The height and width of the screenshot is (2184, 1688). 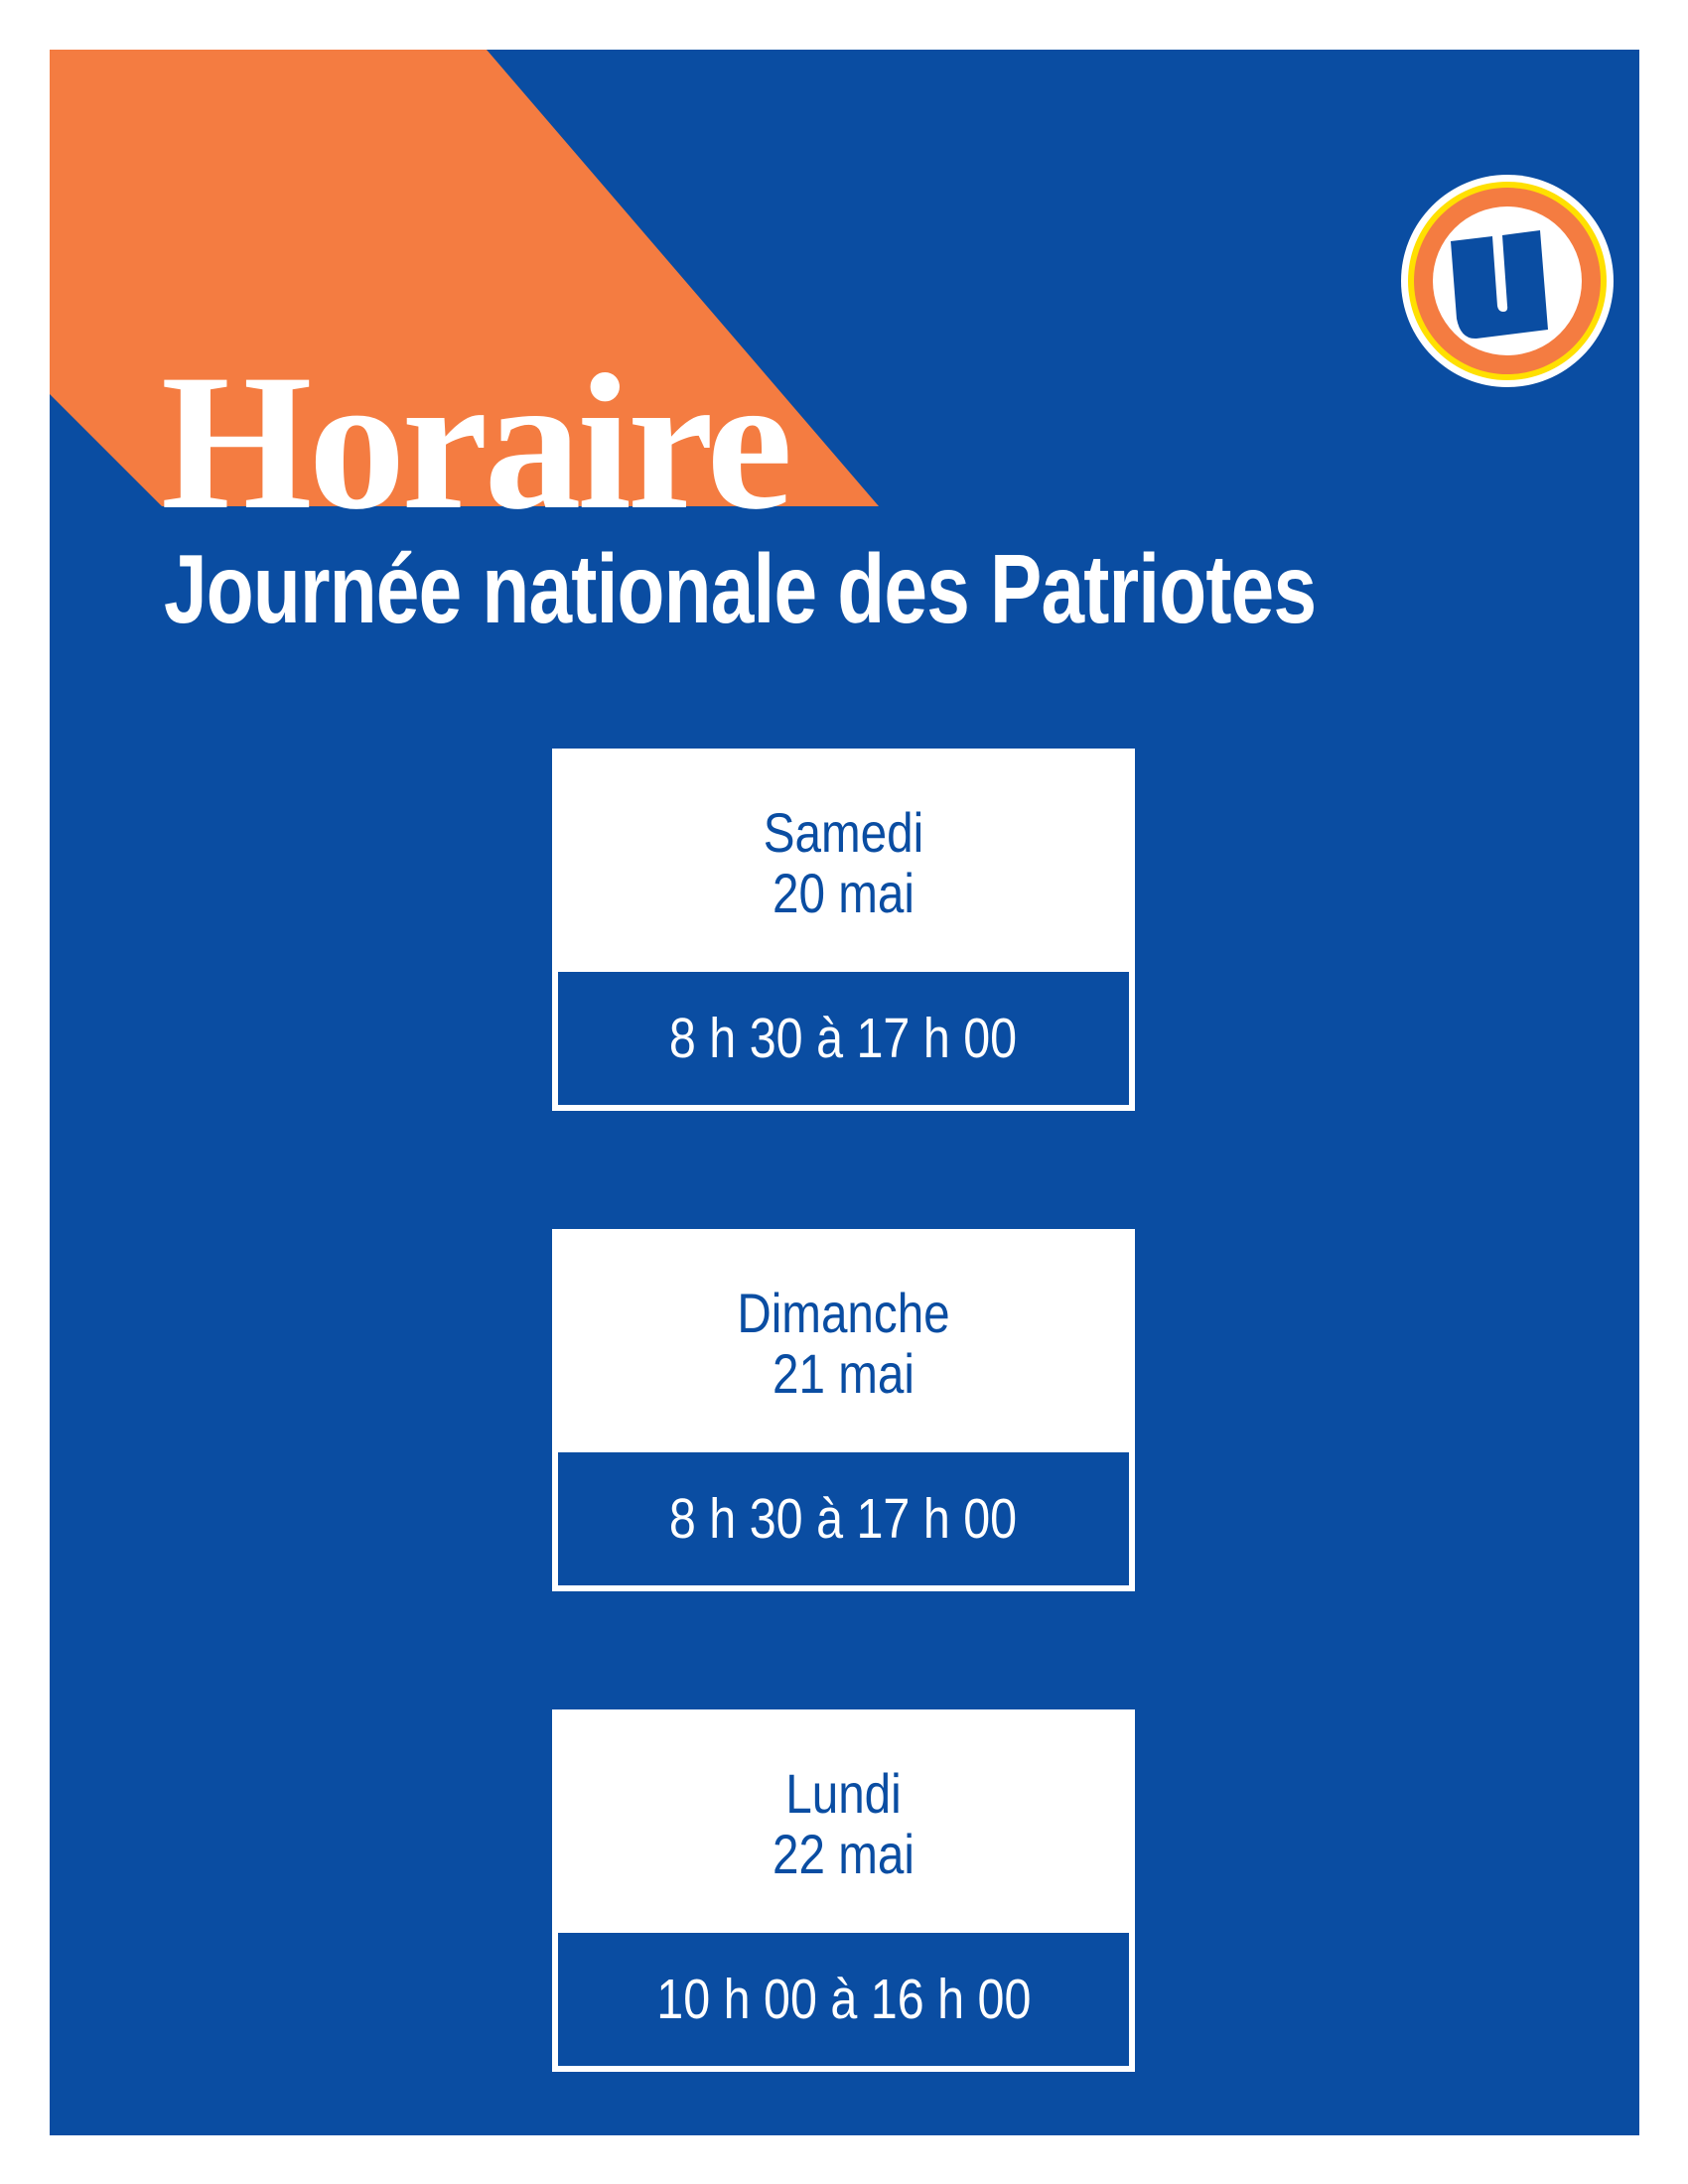 I want to click on hours-text: 10 h 00 à 16 h 00, so click(x=843, y=1999).